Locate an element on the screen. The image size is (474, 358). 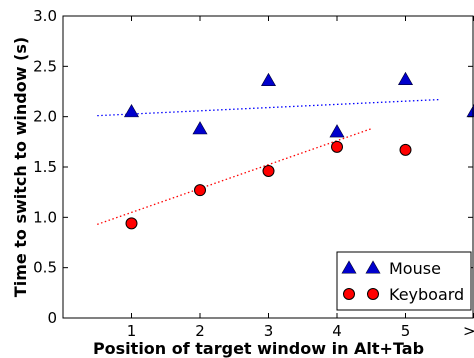
y-tick-label: 0.5 is located at coordinates (45, 268).